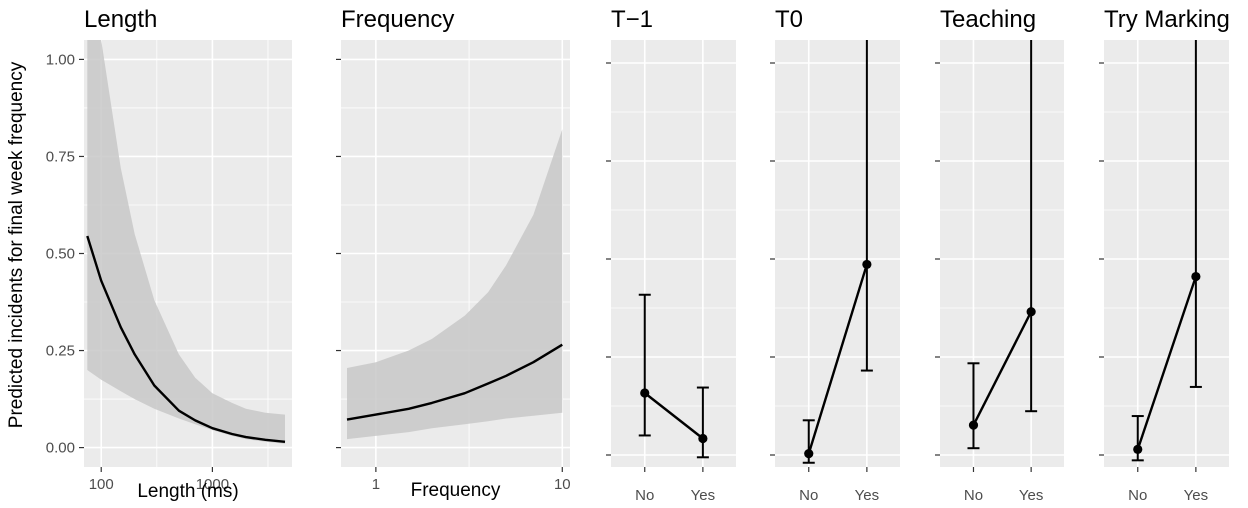 Image resolution: width=1248 pixels, height=508 pixels. I want to click on marks-t0, so click(837, 252).